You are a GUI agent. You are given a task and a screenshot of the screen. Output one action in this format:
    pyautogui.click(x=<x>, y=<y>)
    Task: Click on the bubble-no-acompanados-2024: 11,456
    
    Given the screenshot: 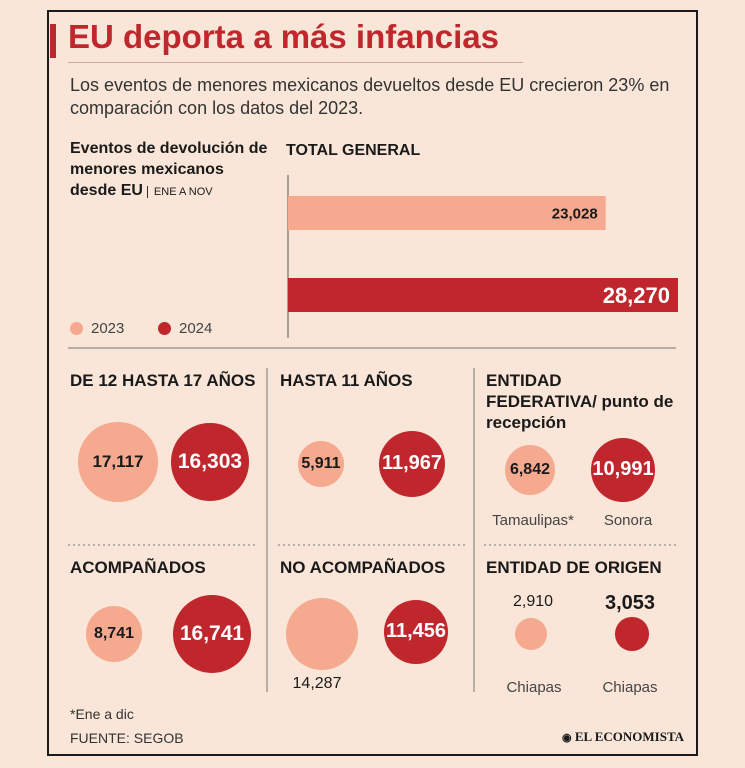 What is the action you would take?
    pyautogui.click(x=416, y=632)
    